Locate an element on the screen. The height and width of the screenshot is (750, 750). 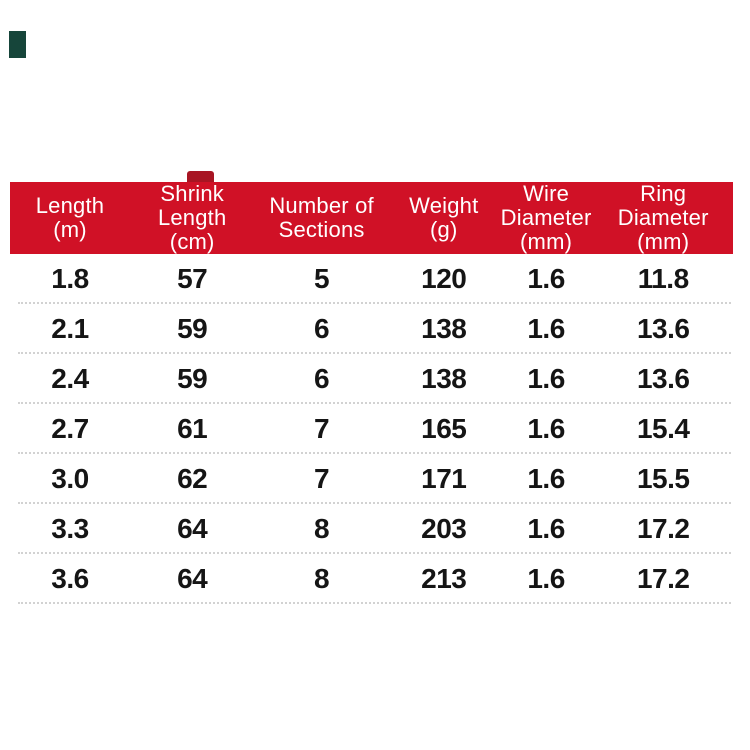
top-left-artifact-mark is located at coordinates (17, 44).